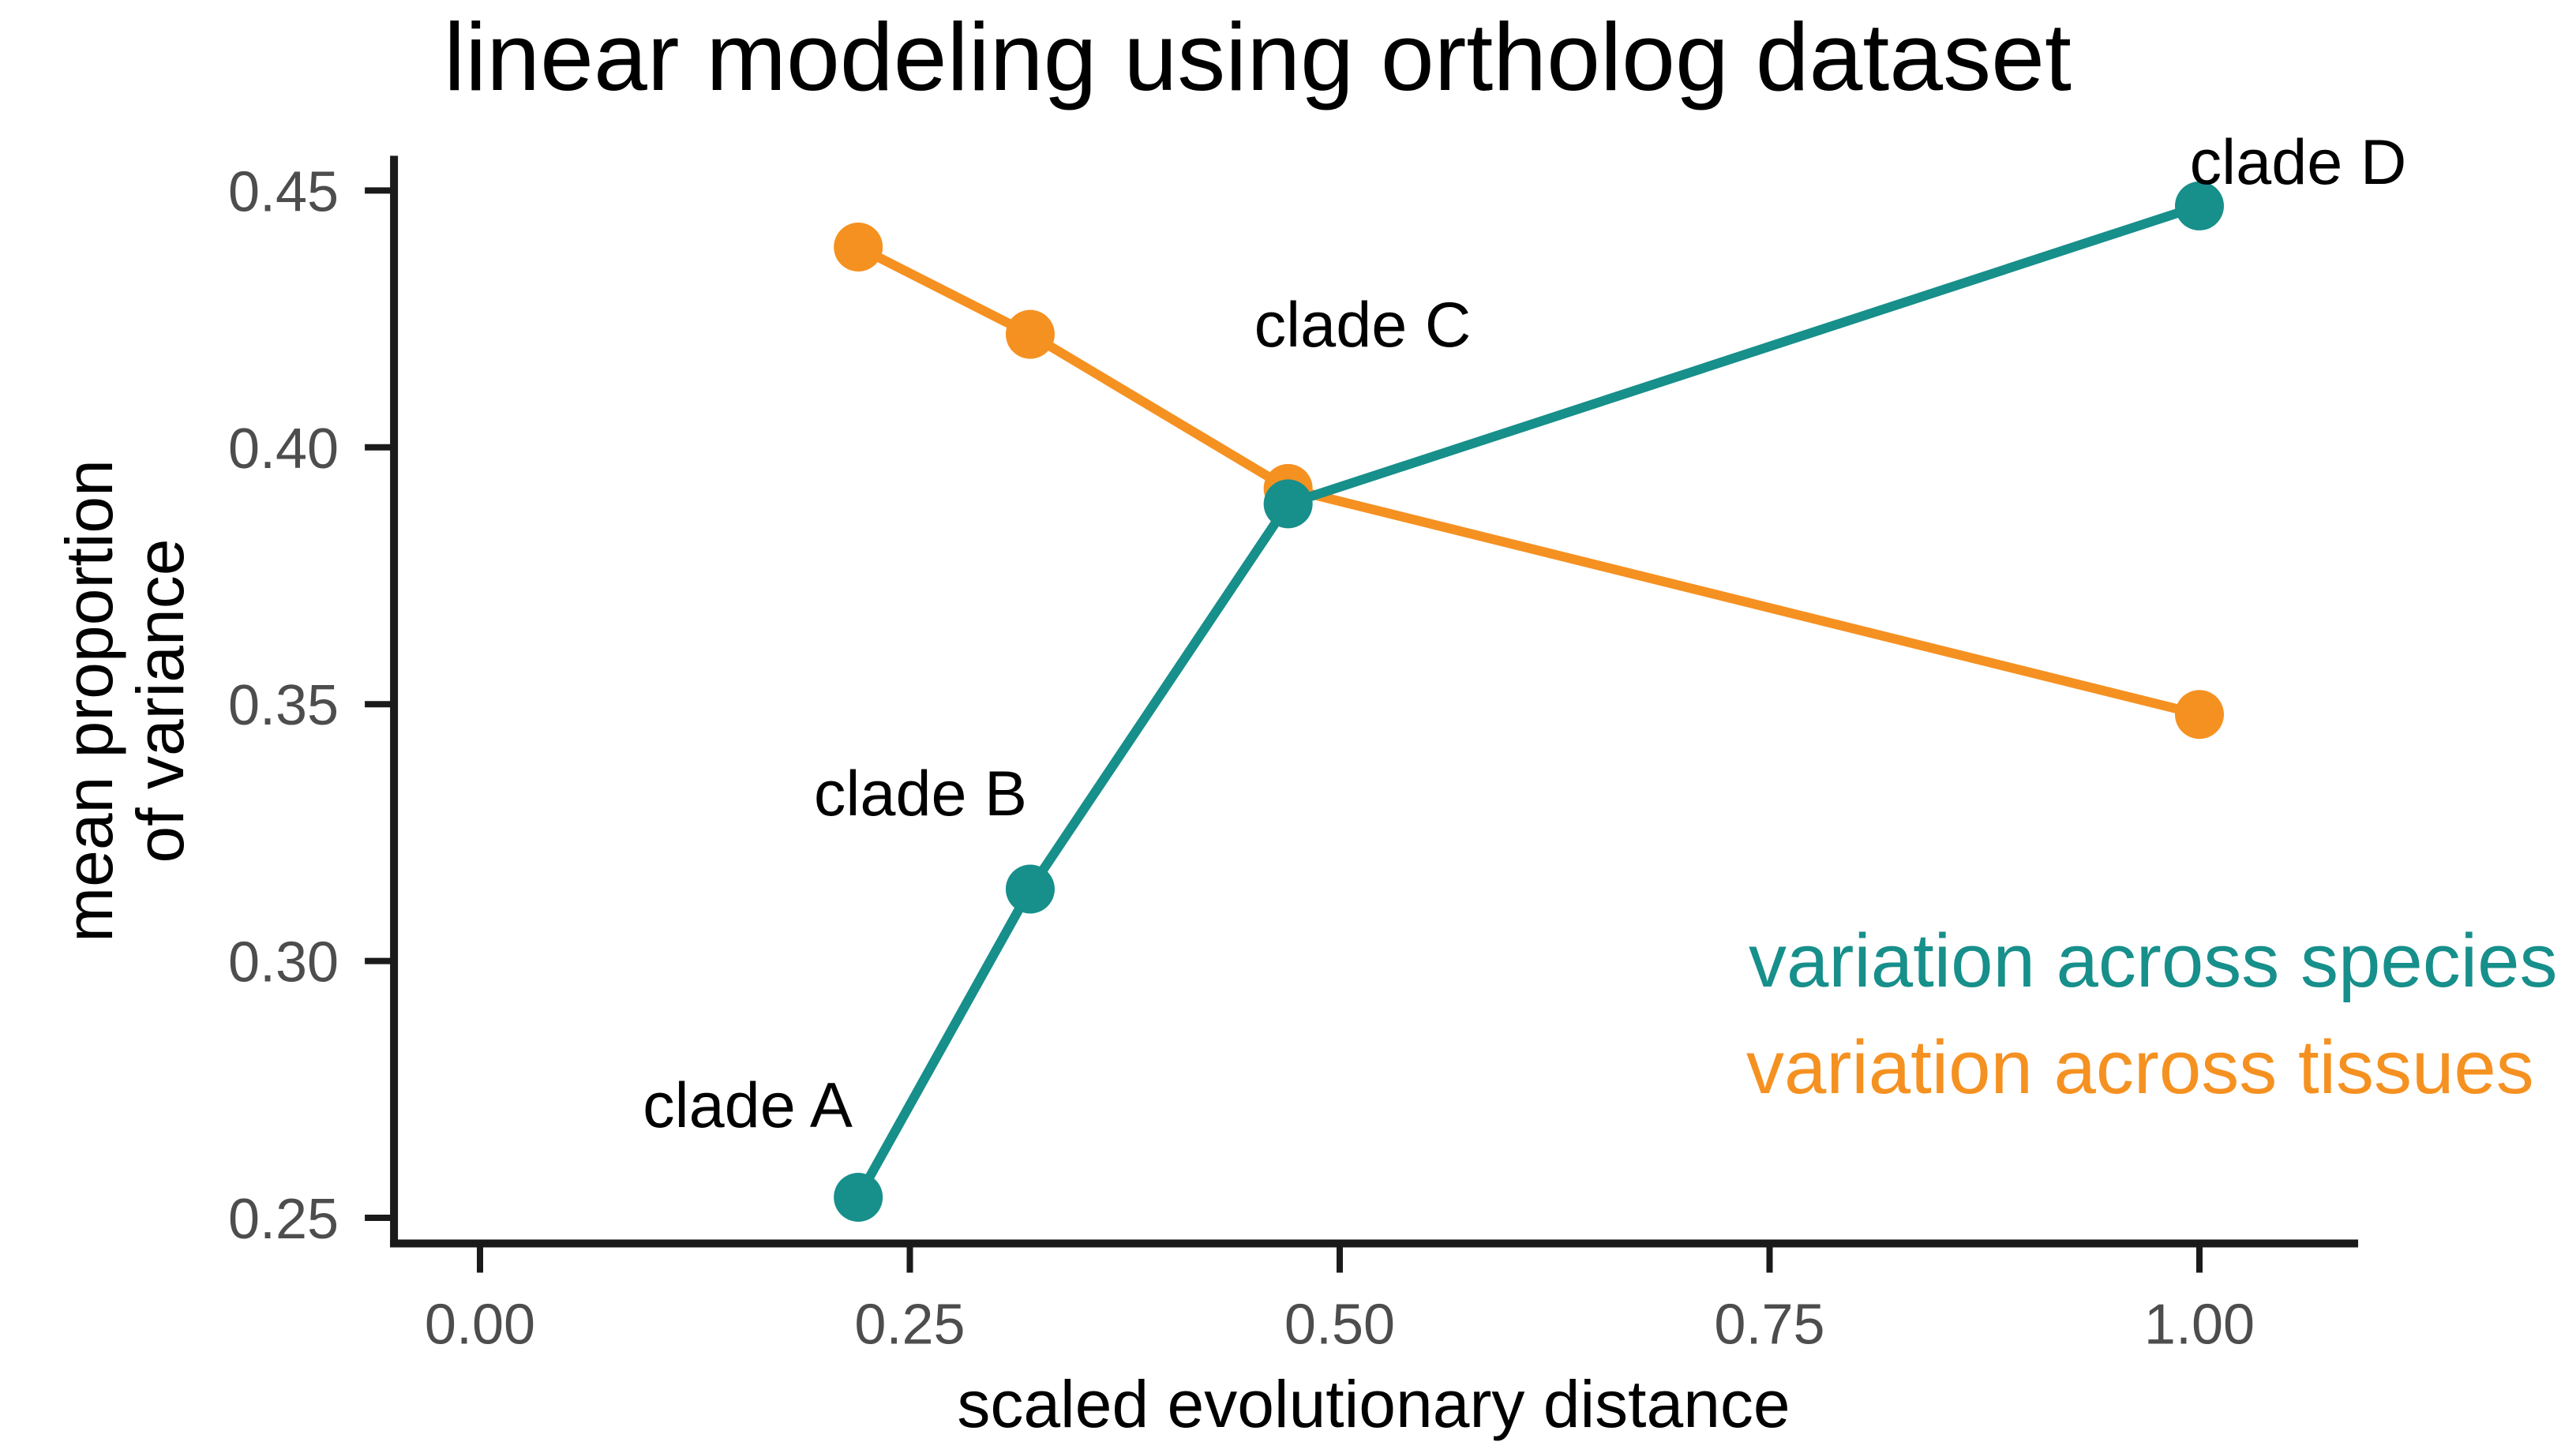 Image resolution: width=2576 pixels, height=1453 pixels. I want to click on clade-label: clade B, so click(920, 793).